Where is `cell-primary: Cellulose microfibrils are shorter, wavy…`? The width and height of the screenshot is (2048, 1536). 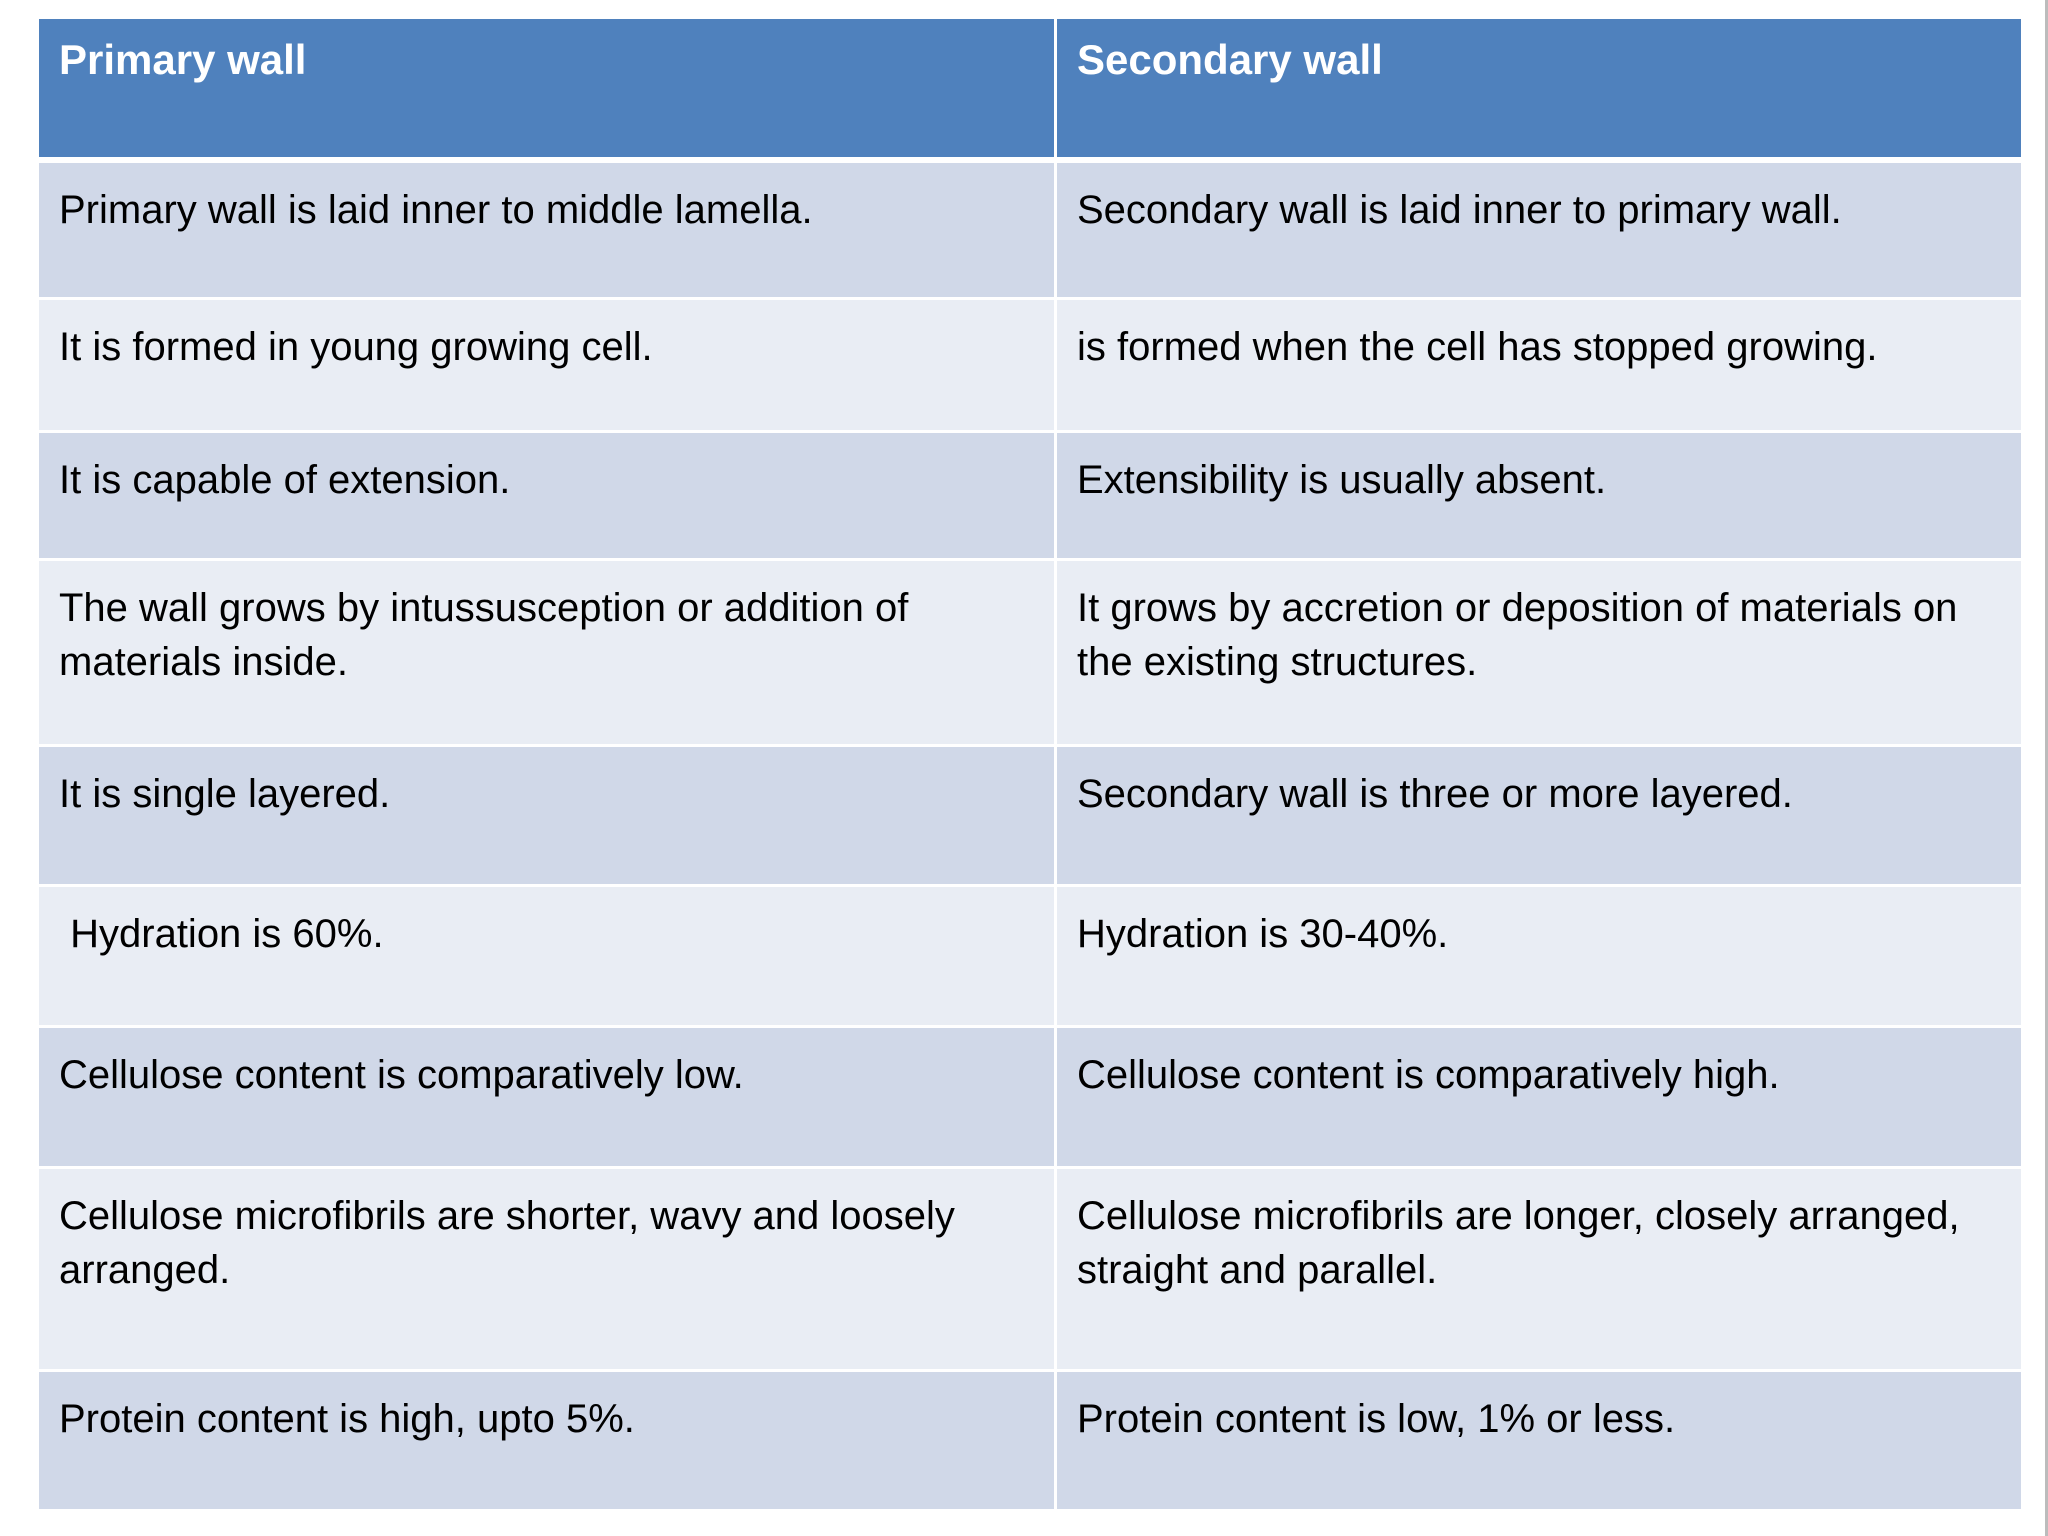
cell-primary: Cellulose microfibrils are shorter, wavy… is located at coordinates (546, 1269).